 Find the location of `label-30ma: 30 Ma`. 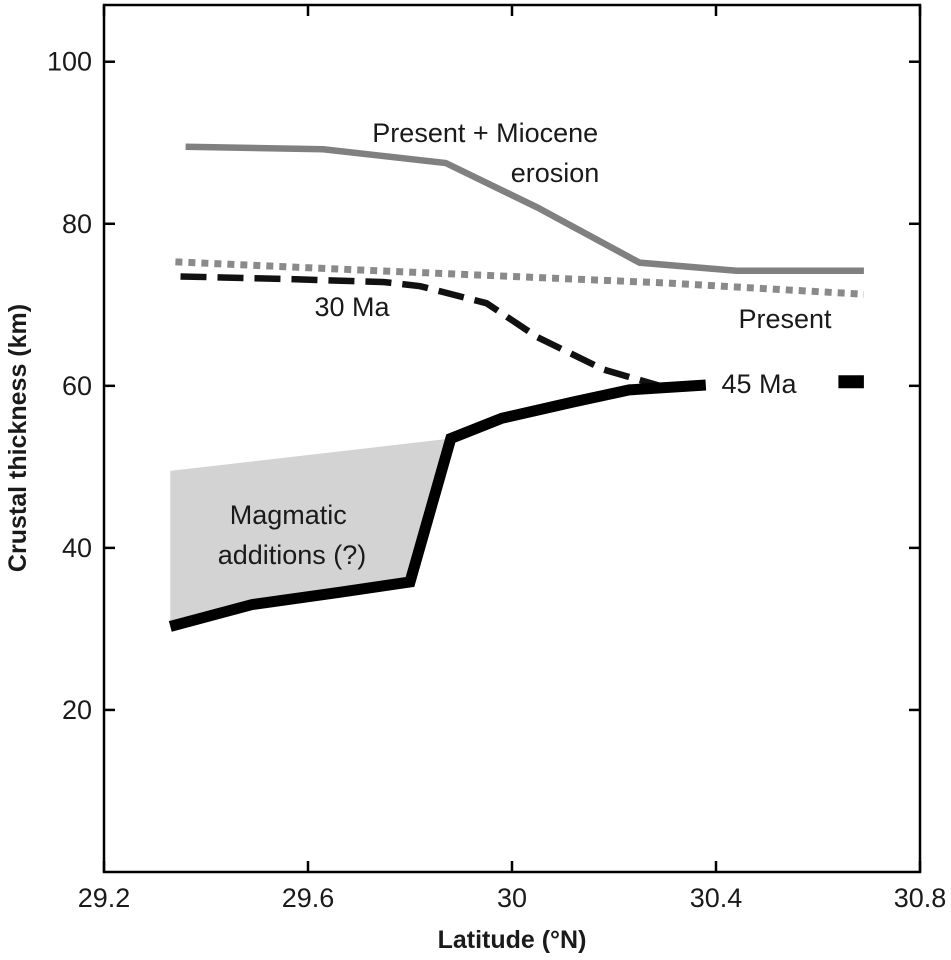

label-30ma: 30 Ma is located at coordinates (352, 307).